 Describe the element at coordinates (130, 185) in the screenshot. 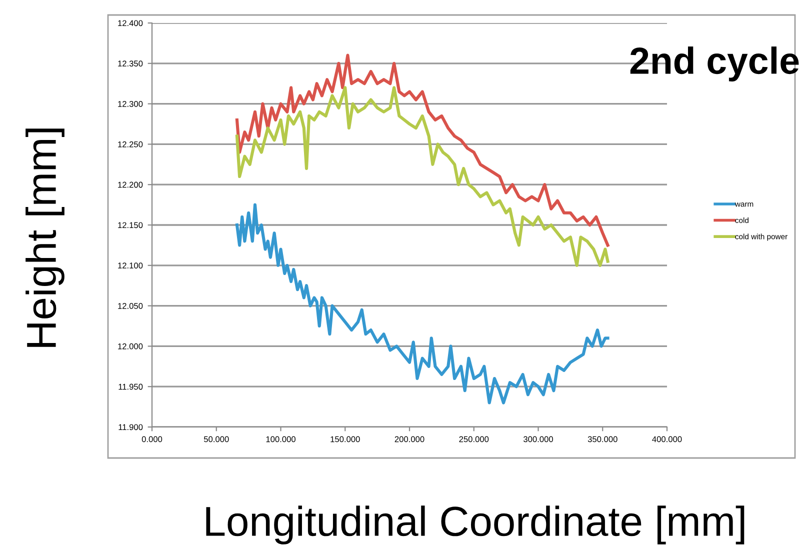

I see `y-tick-label: 12.200` at that location.